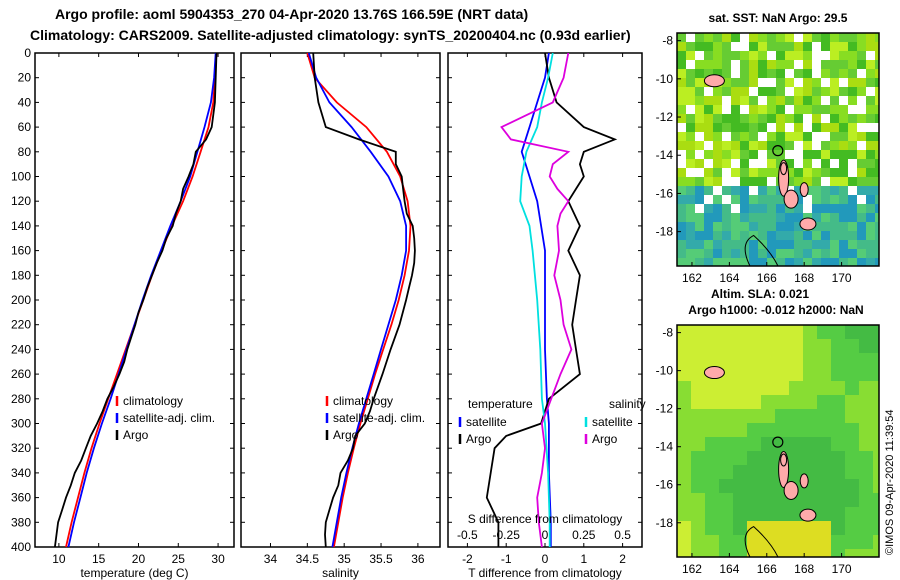 Image resolution: width=900 pixels, height=580 pixels. What do you see at coordinates (667, 41) in the screenshot?
I see `map-y-tick-label: -8` at bounding box center [667, 41].